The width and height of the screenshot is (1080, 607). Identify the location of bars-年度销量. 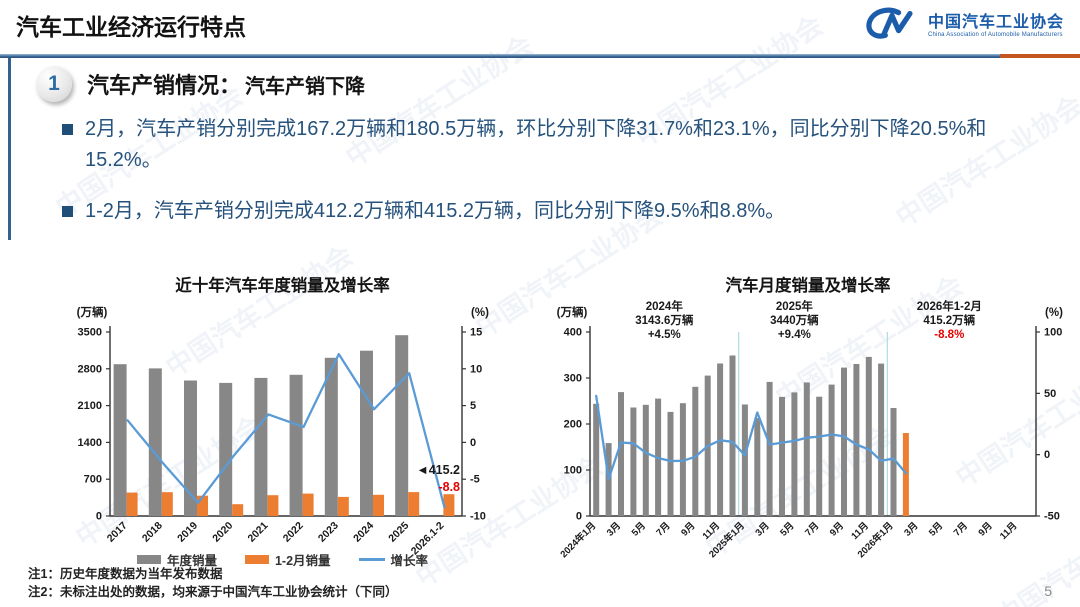
(261, 425).